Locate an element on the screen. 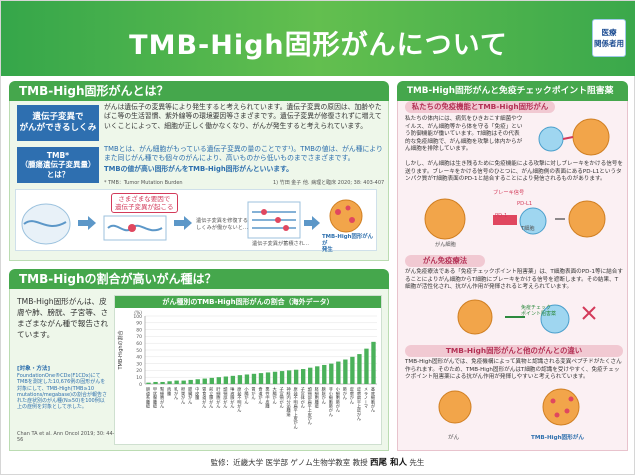  x-tick-label: 小細胞肺がん is located at coordinates (338, 399).